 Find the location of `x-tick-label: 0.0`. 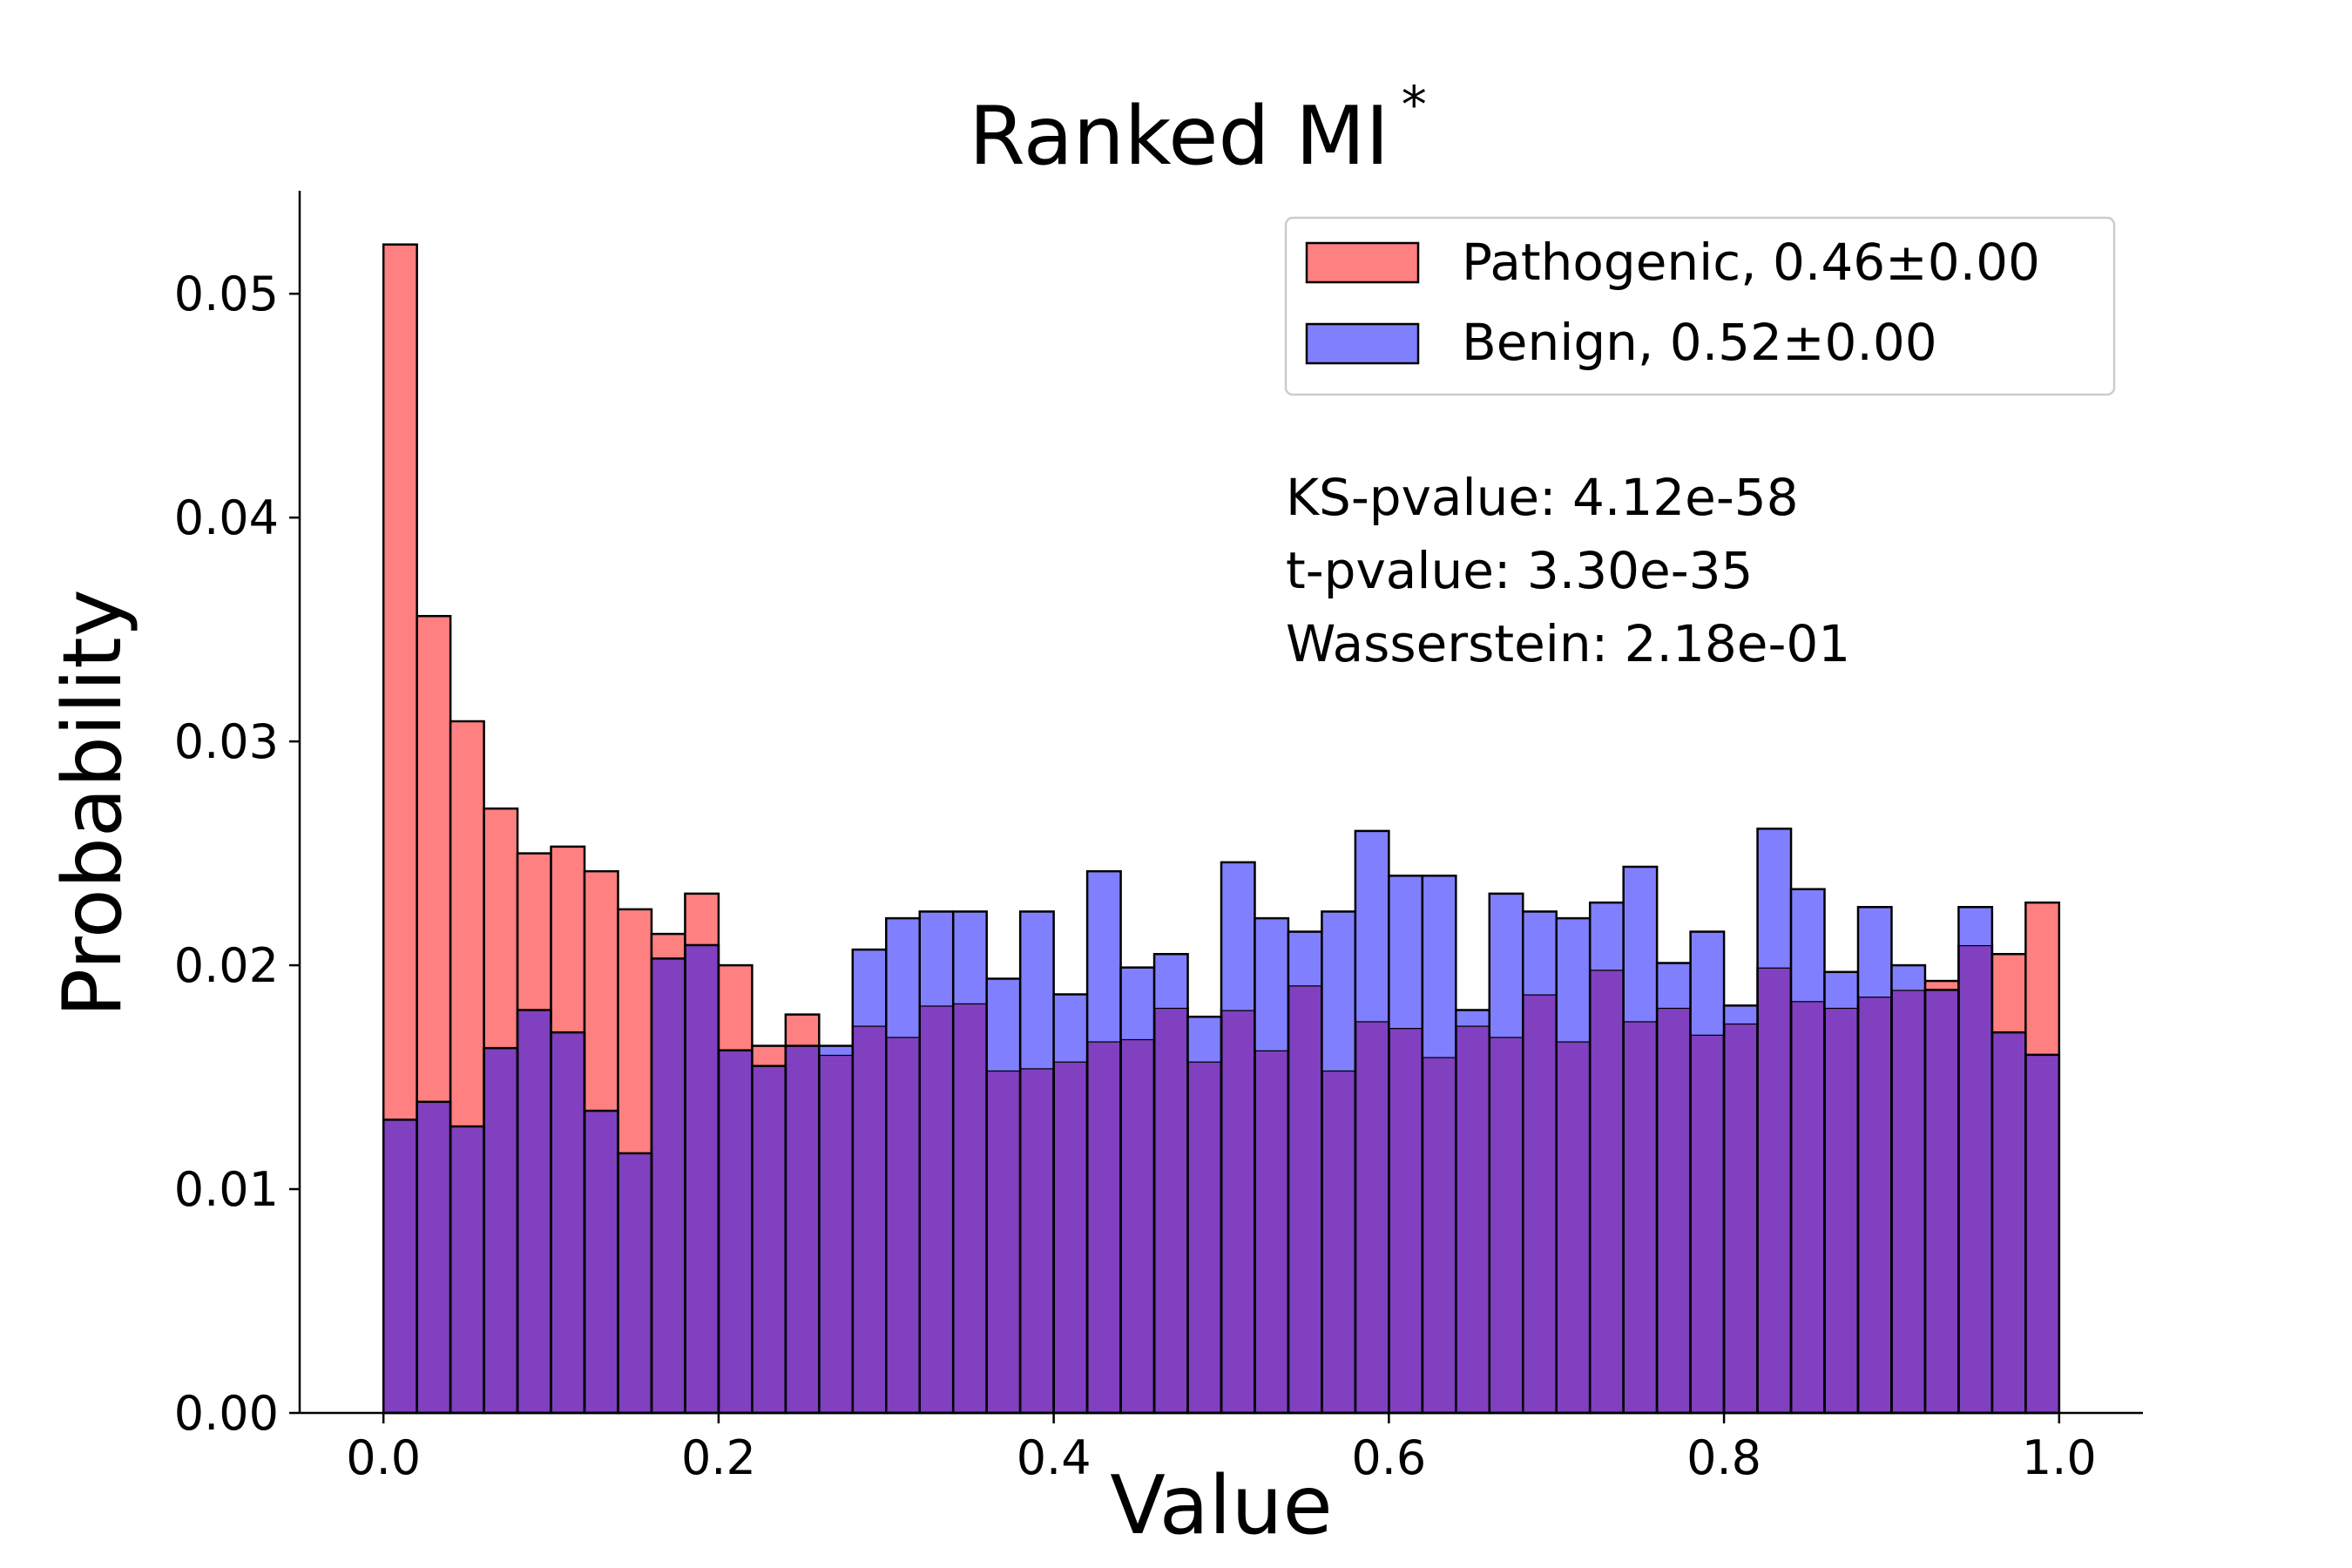

x-tick-label: 0.0 is located at coordinates (383, 1457).